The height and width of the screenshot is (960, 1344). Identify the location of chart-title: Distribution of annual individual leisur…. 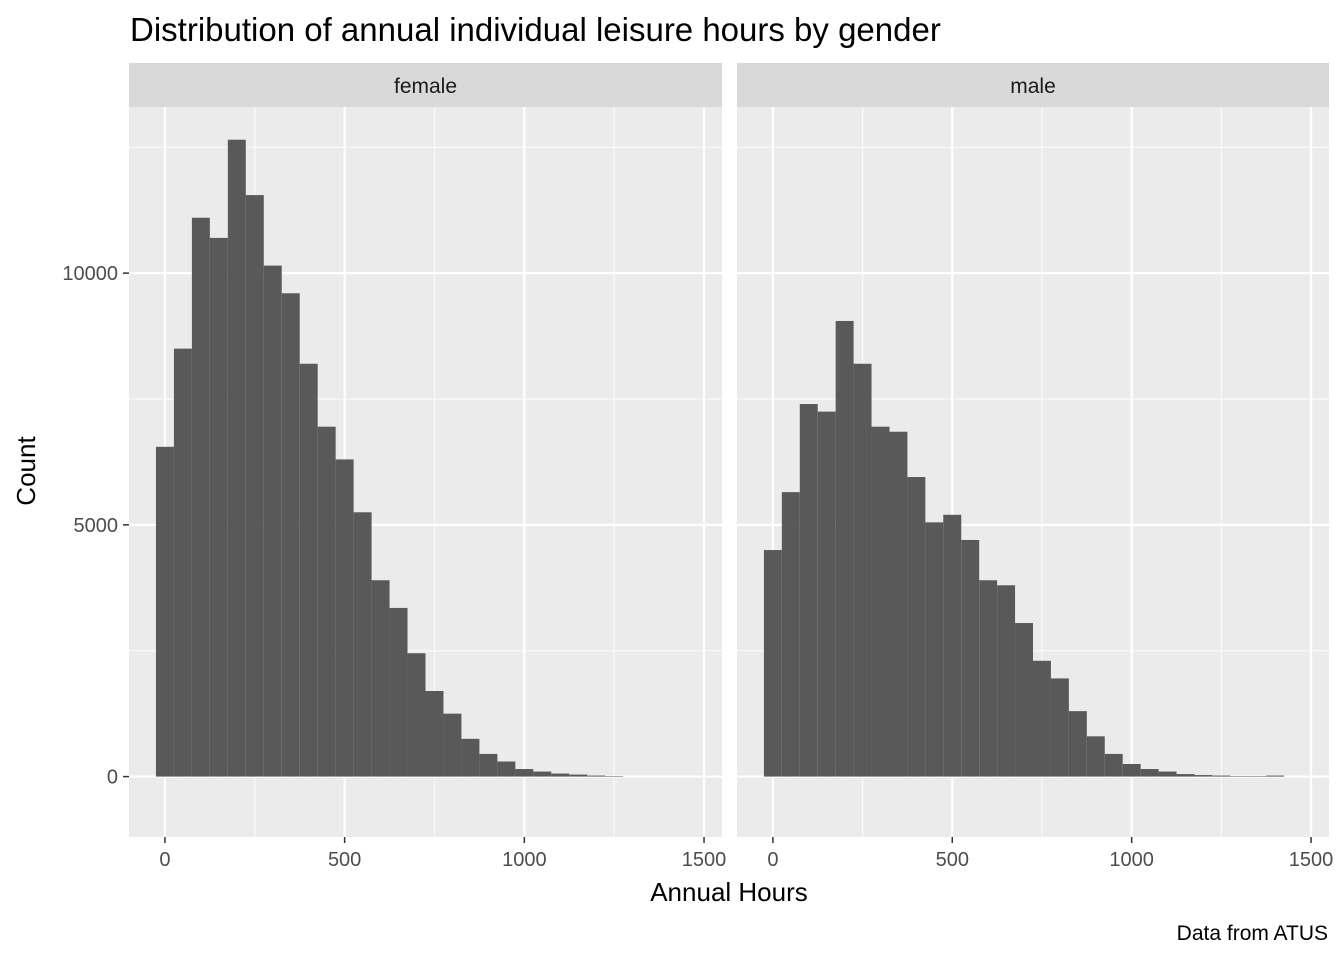
(535, 29).